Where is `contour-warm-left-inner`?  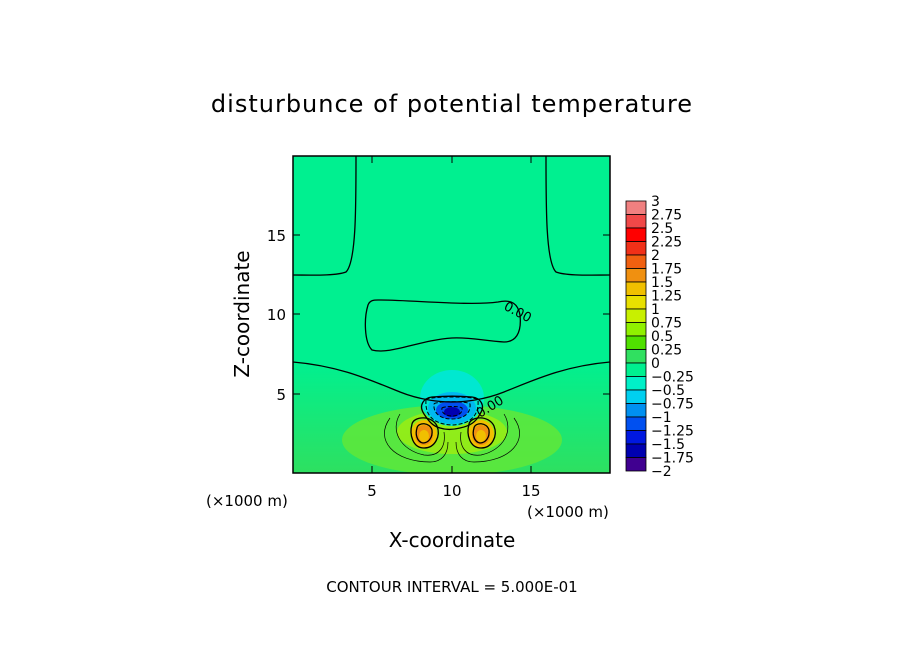
contour-warm-left-inner is located at coordinates (424, 433).